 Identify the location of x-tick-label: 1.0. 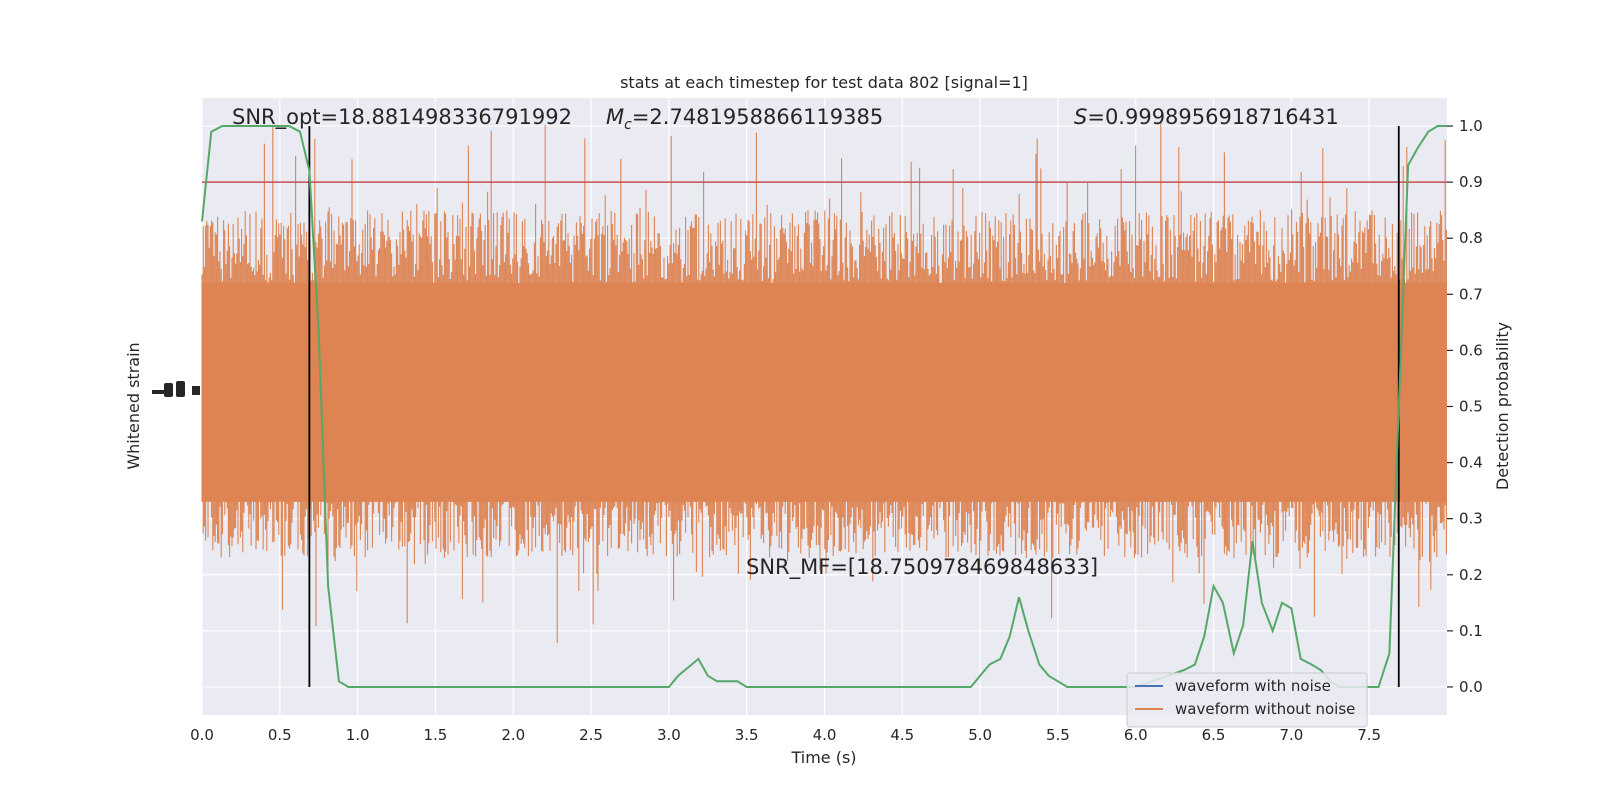
(358, 735).